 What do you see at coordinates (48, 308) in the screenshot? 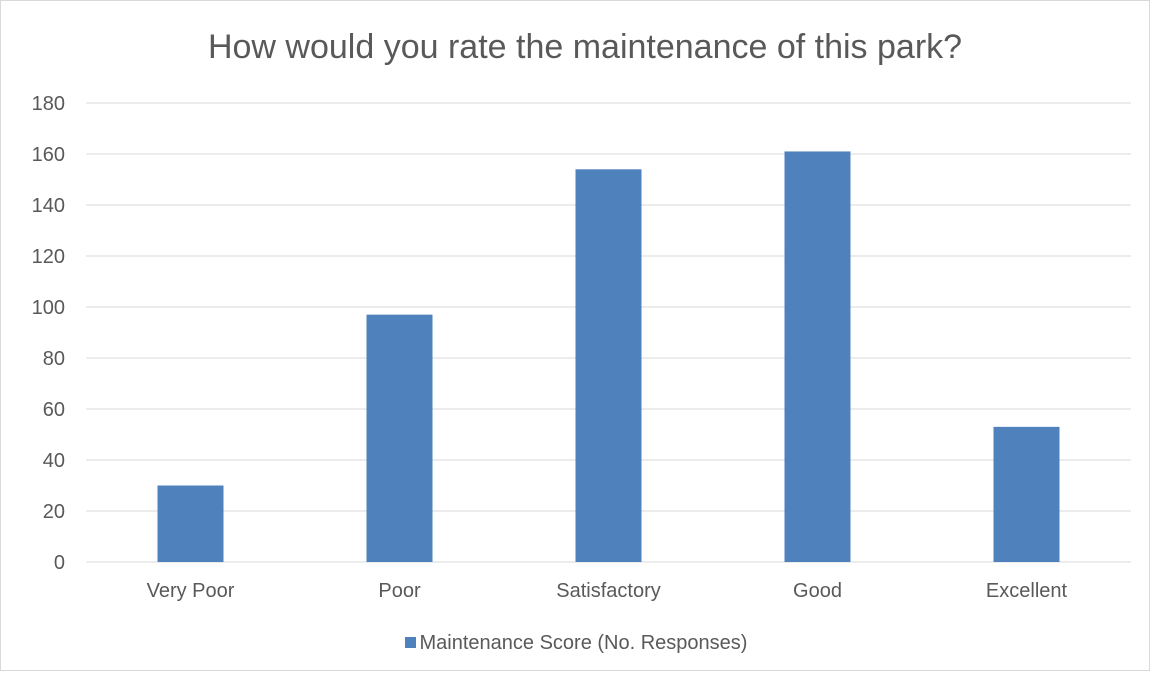
I see `y-tick-label: 100` at bounding box center [48, 308].